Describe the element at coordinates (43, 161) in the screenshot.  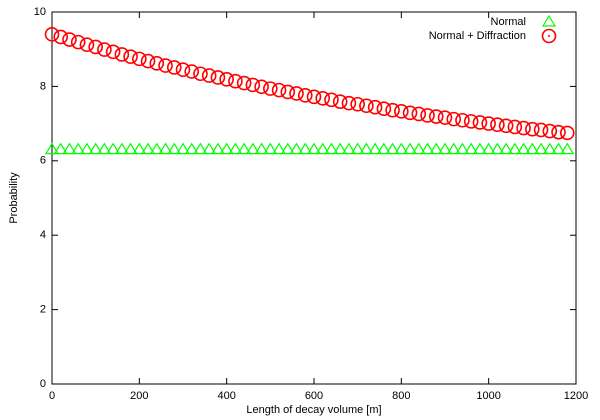
I see `y-tick-label: 6` at that location.